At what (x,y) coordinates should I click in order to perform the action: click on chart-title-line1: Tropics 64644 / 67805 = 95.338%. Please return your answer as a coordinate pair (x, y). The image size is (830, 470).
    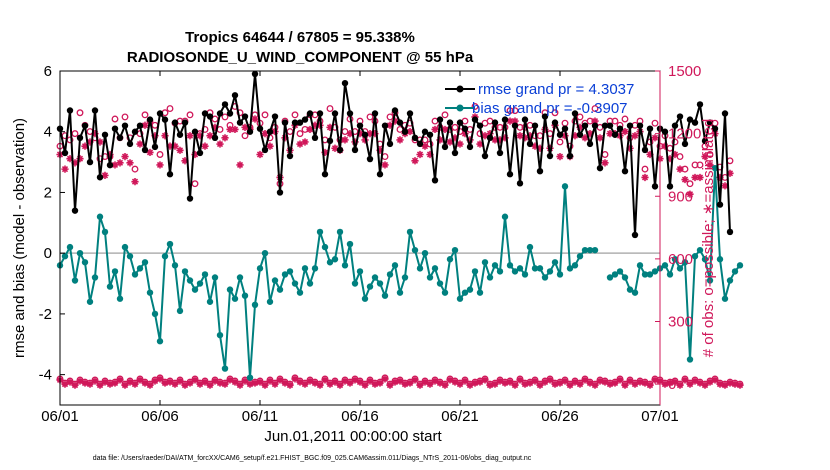
    Looking at the image, I should click on (300, 37).